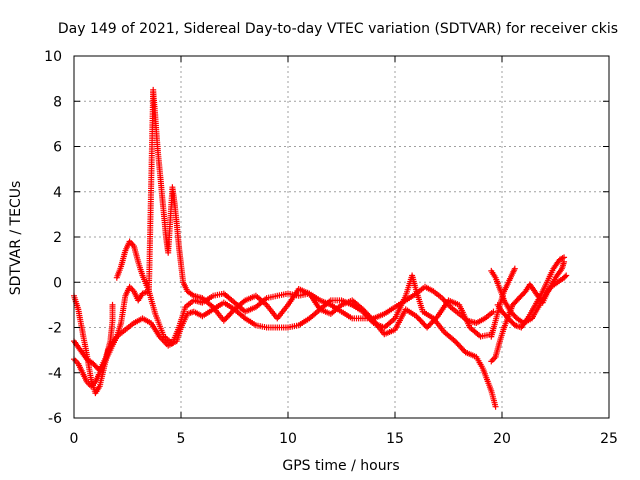  I want to click on y-tick-label: 0, so click(57, 283).